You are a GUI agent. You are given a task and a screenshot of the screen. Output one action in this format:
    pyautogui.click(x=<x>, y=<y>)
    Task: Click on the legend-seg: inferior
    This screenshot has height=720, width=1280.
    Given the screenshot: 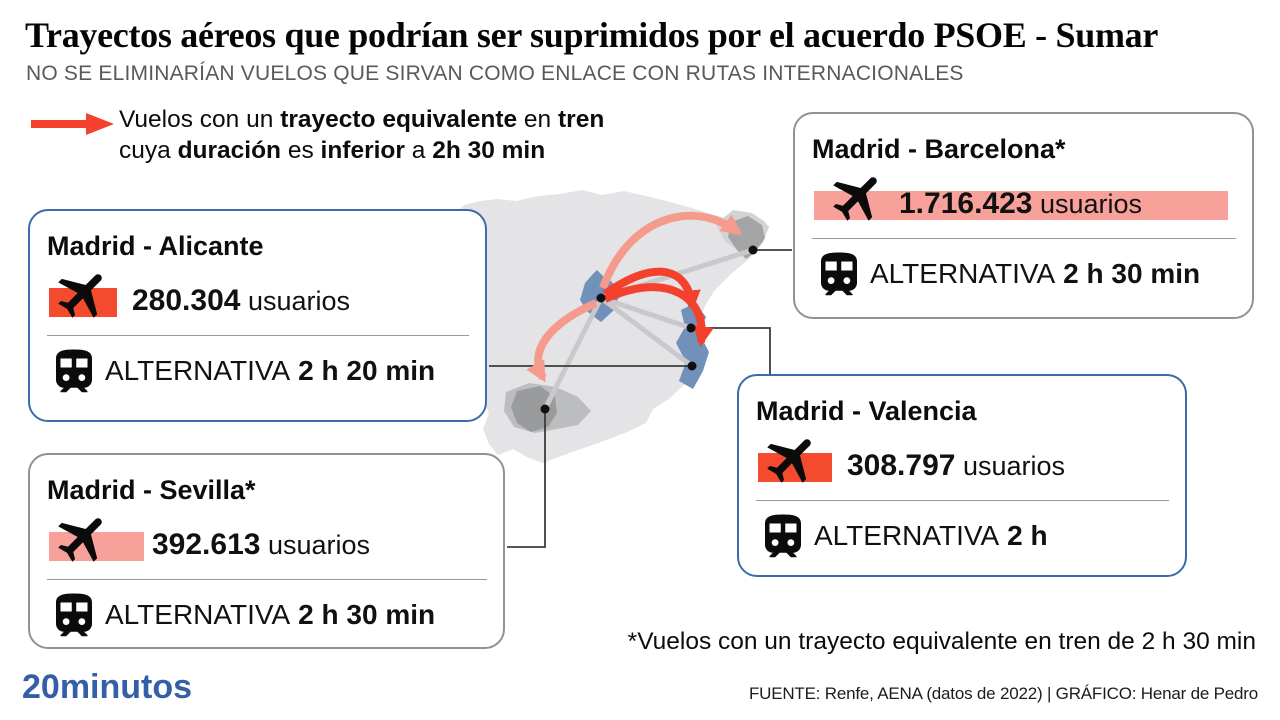 What is the action you would take?
    pyautogui.click(x=362, y=150)
    